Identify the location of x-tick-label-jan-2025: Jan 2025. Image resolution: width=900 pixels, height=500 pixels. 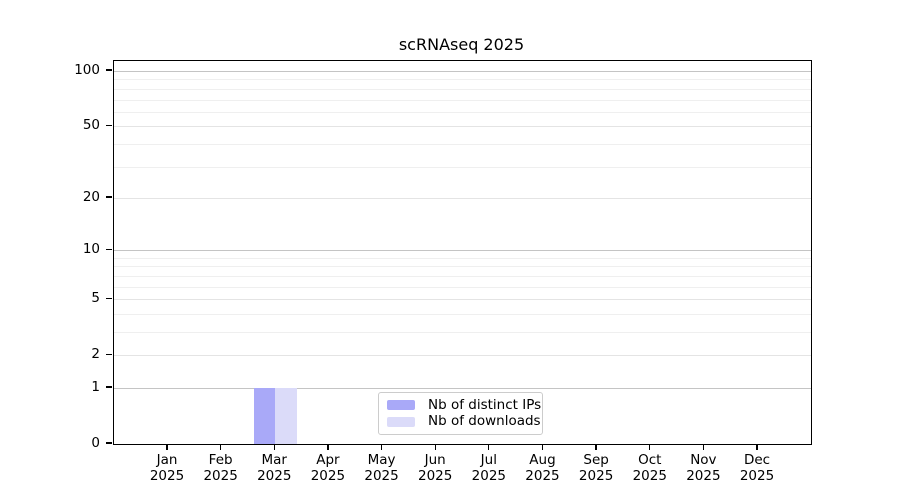
(167, 468).